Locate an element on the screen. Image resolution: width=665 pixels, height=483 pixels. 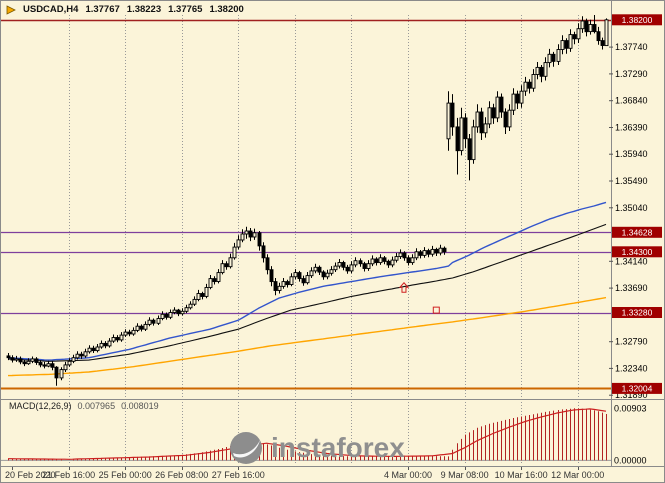
watermark: instaforex is located at coordinates (317, 448).